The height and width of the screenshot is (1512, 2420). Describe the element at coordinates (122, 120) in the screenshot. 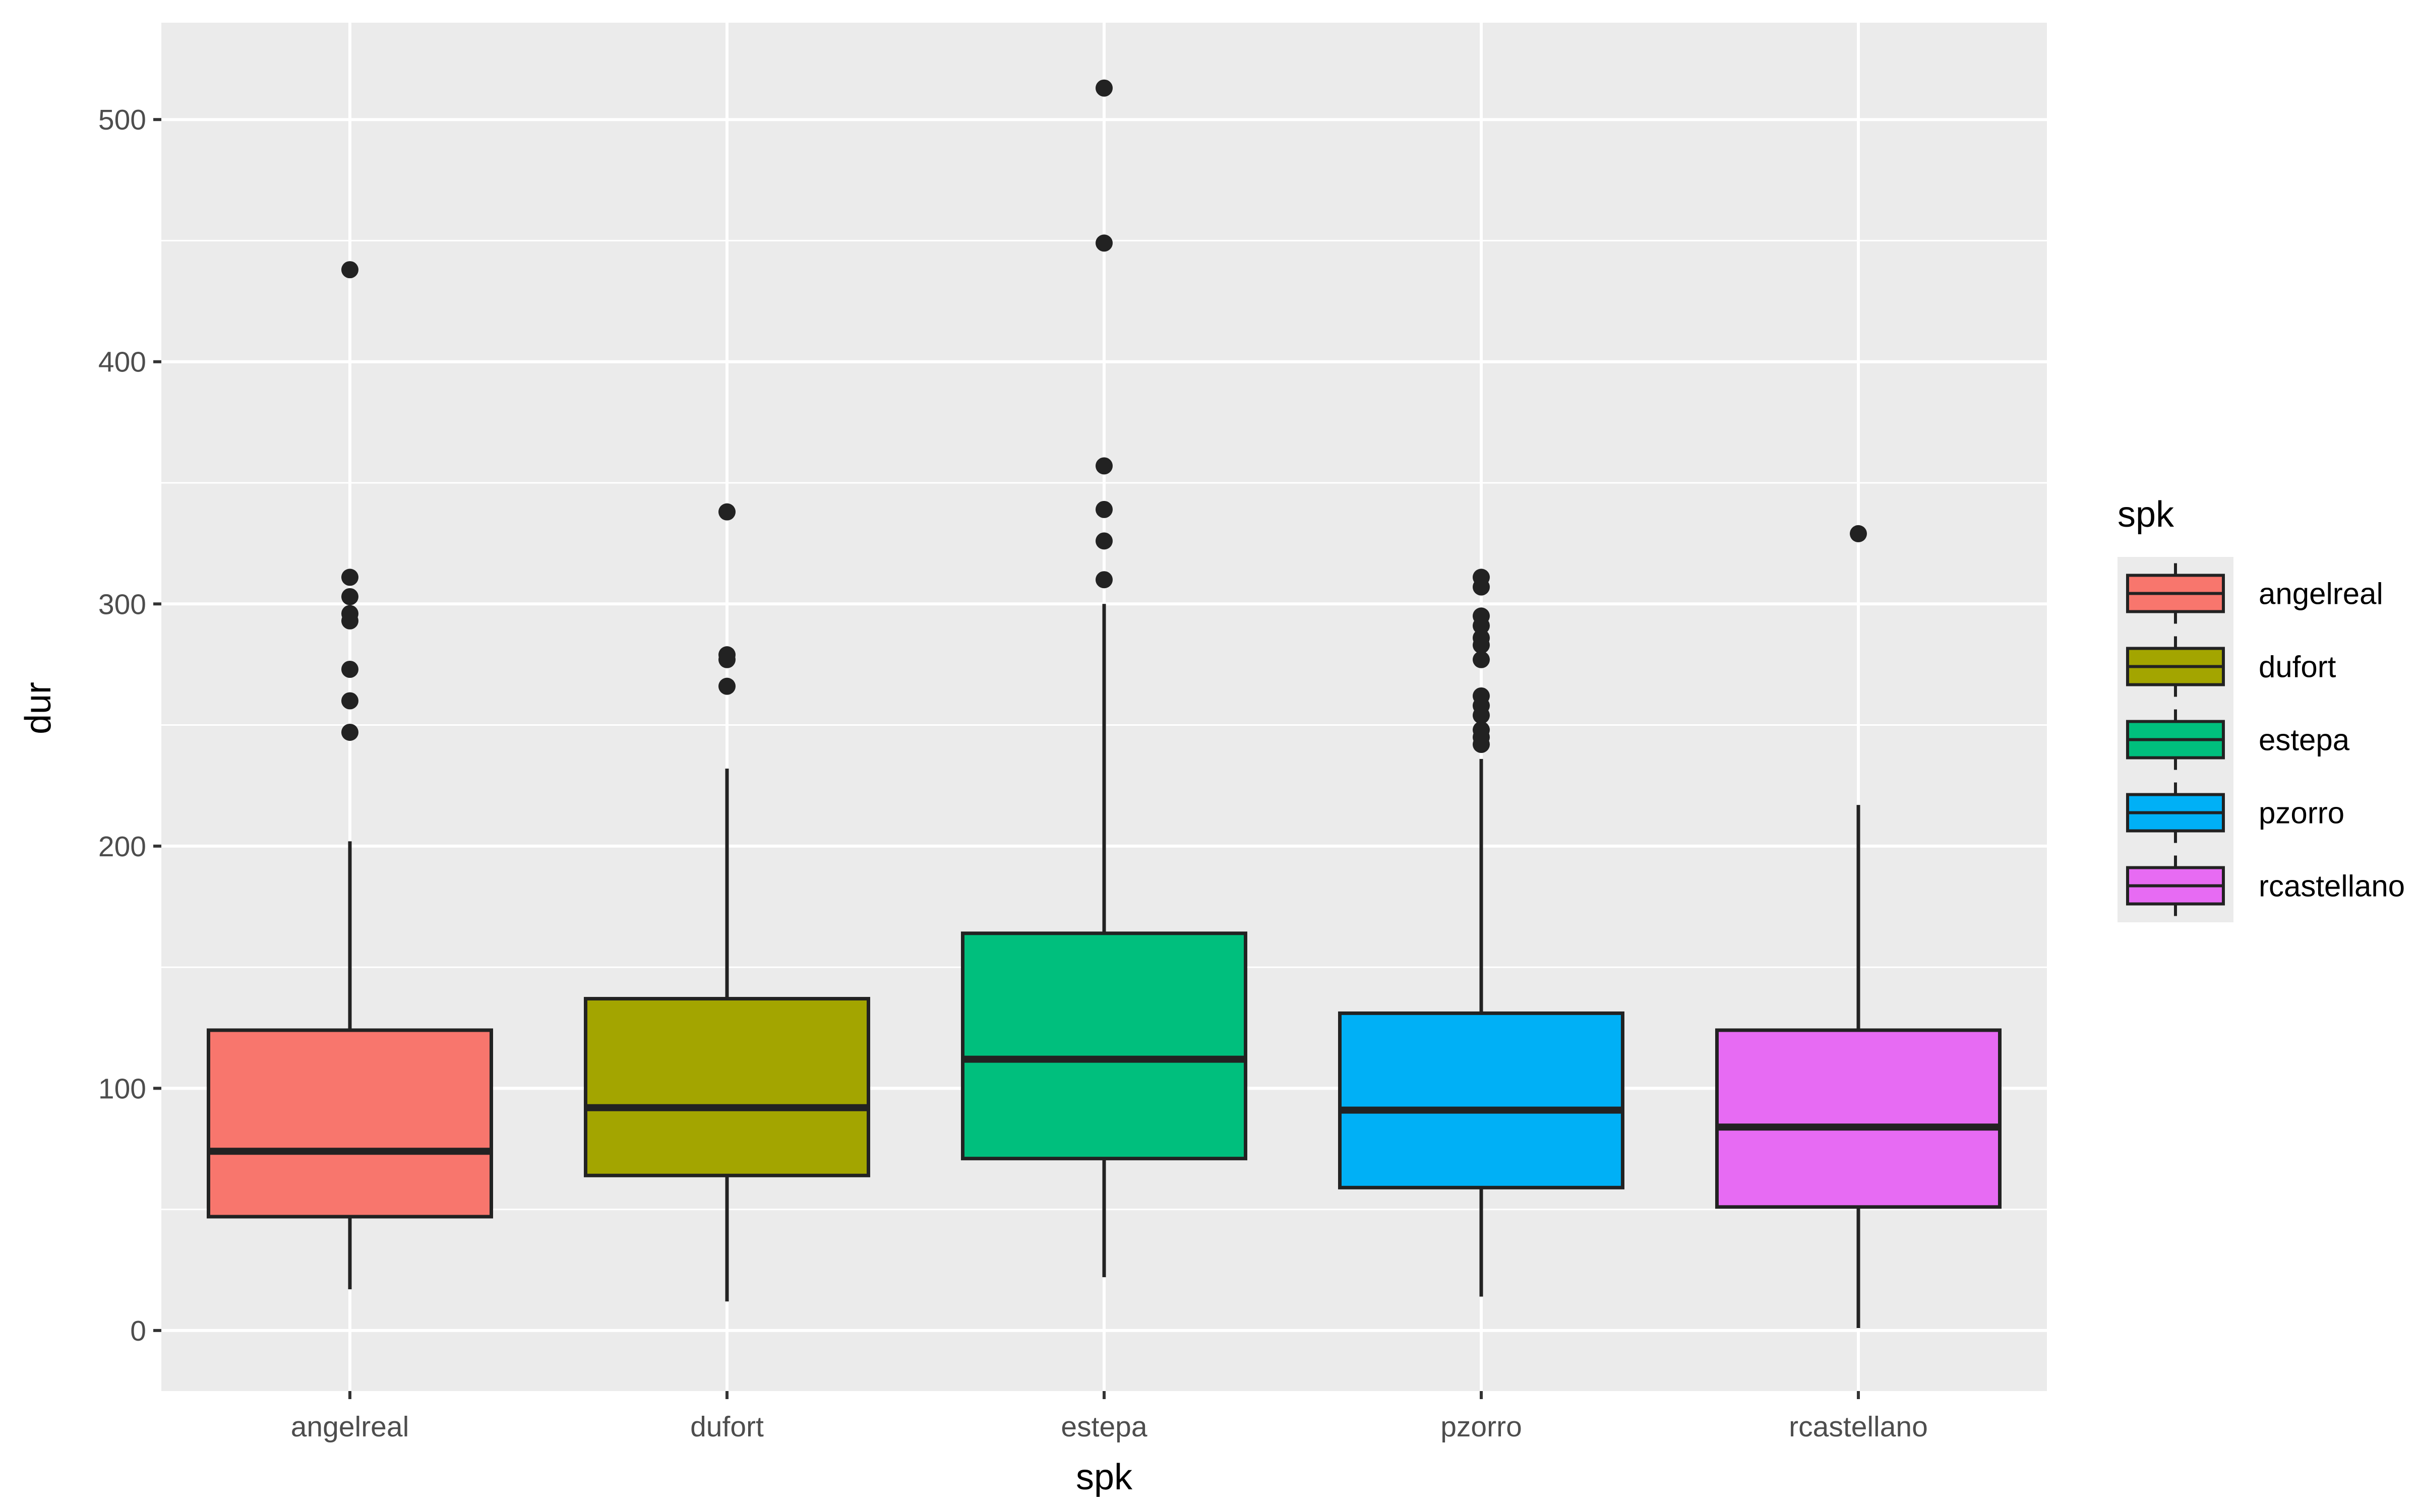

I see `y-tick-label: 500` at that location.